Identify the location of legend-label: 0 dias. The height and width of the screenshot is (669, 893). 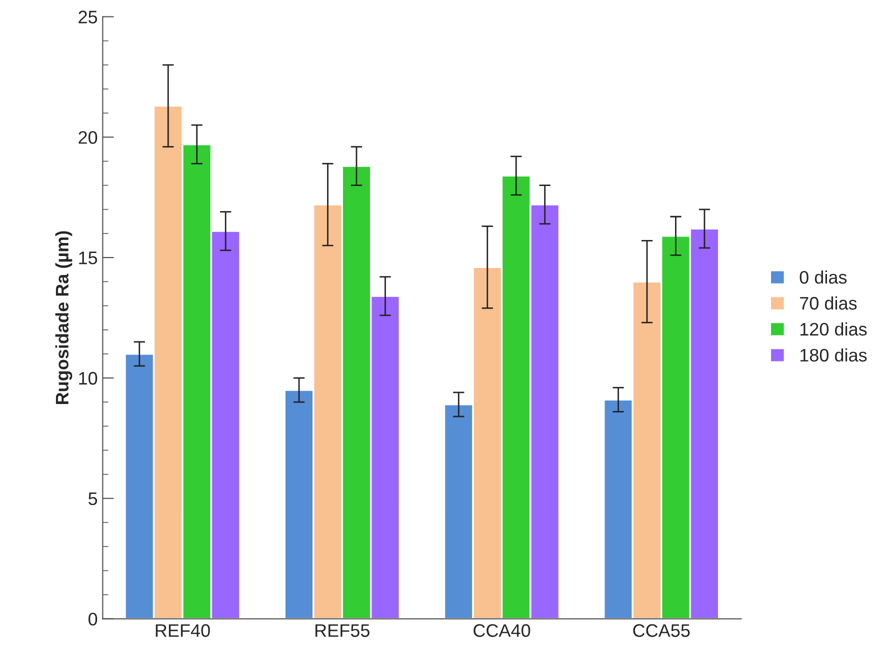
(823, 277).